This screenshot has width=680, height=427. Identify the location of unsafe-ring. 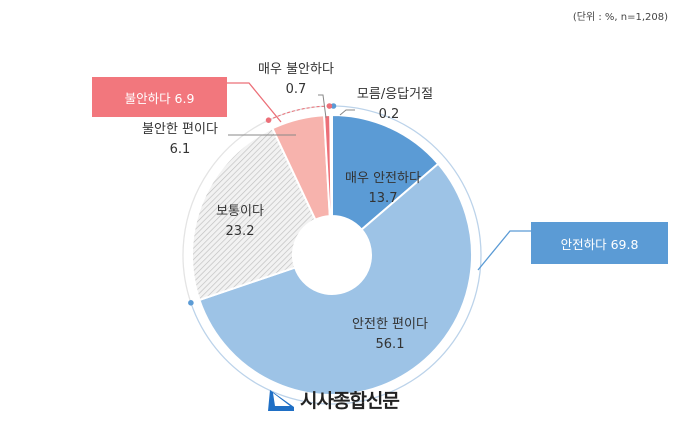
(299, 113).